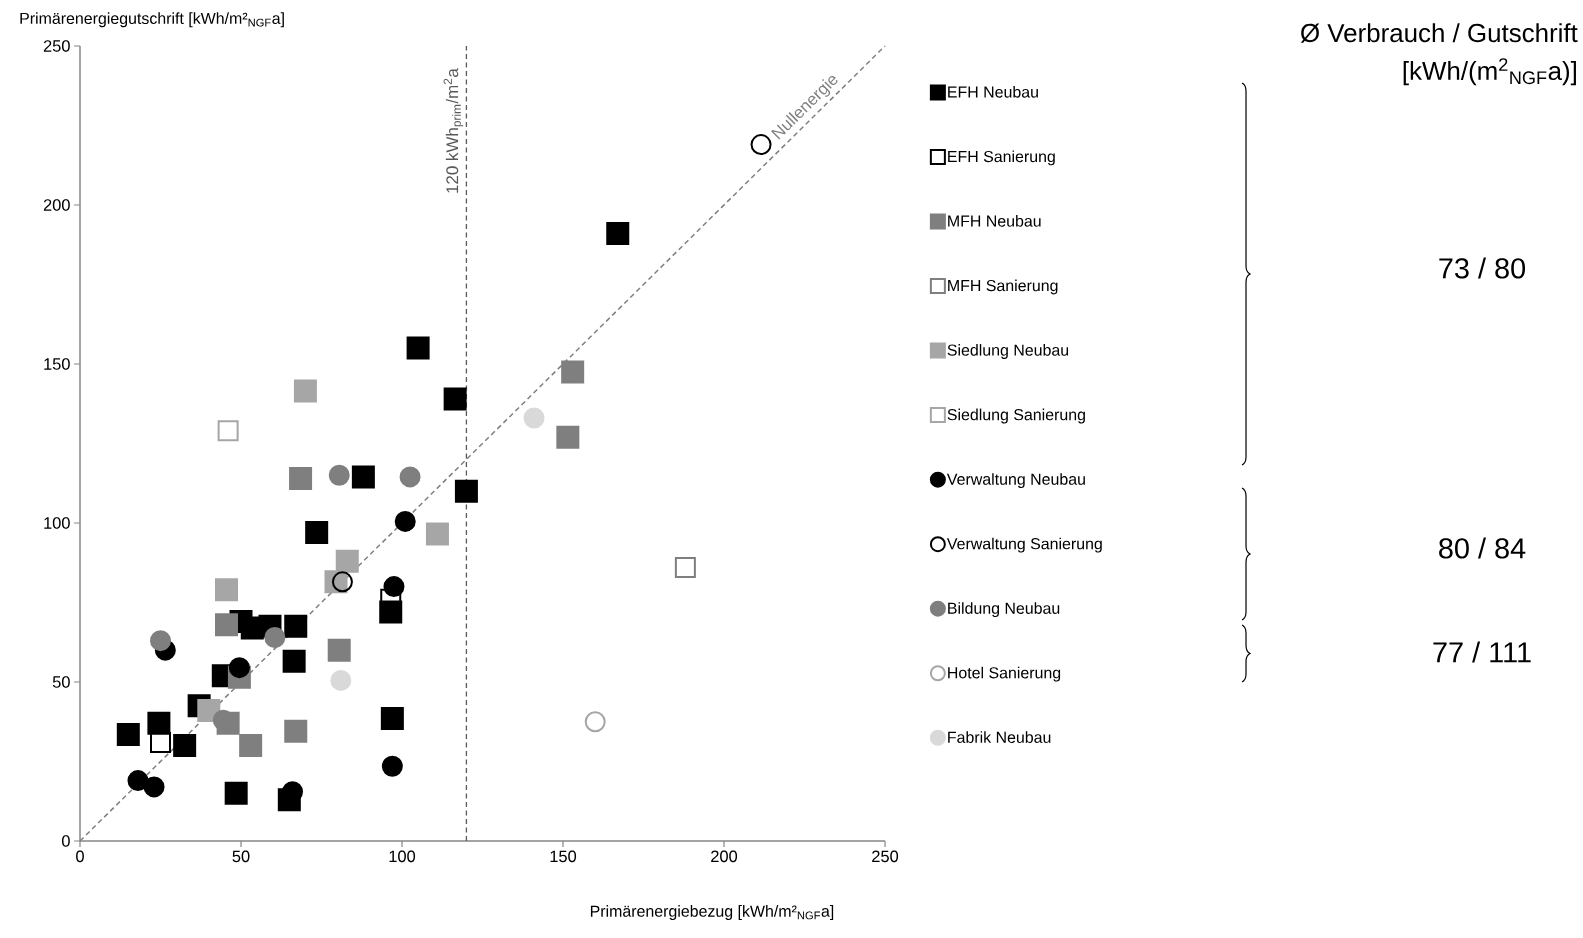 The height and width of the screenshot is (938, 1583). Describe the element at coordinates (56, 46) in the screenshot. I see `y-tick-label: 250` at that location.